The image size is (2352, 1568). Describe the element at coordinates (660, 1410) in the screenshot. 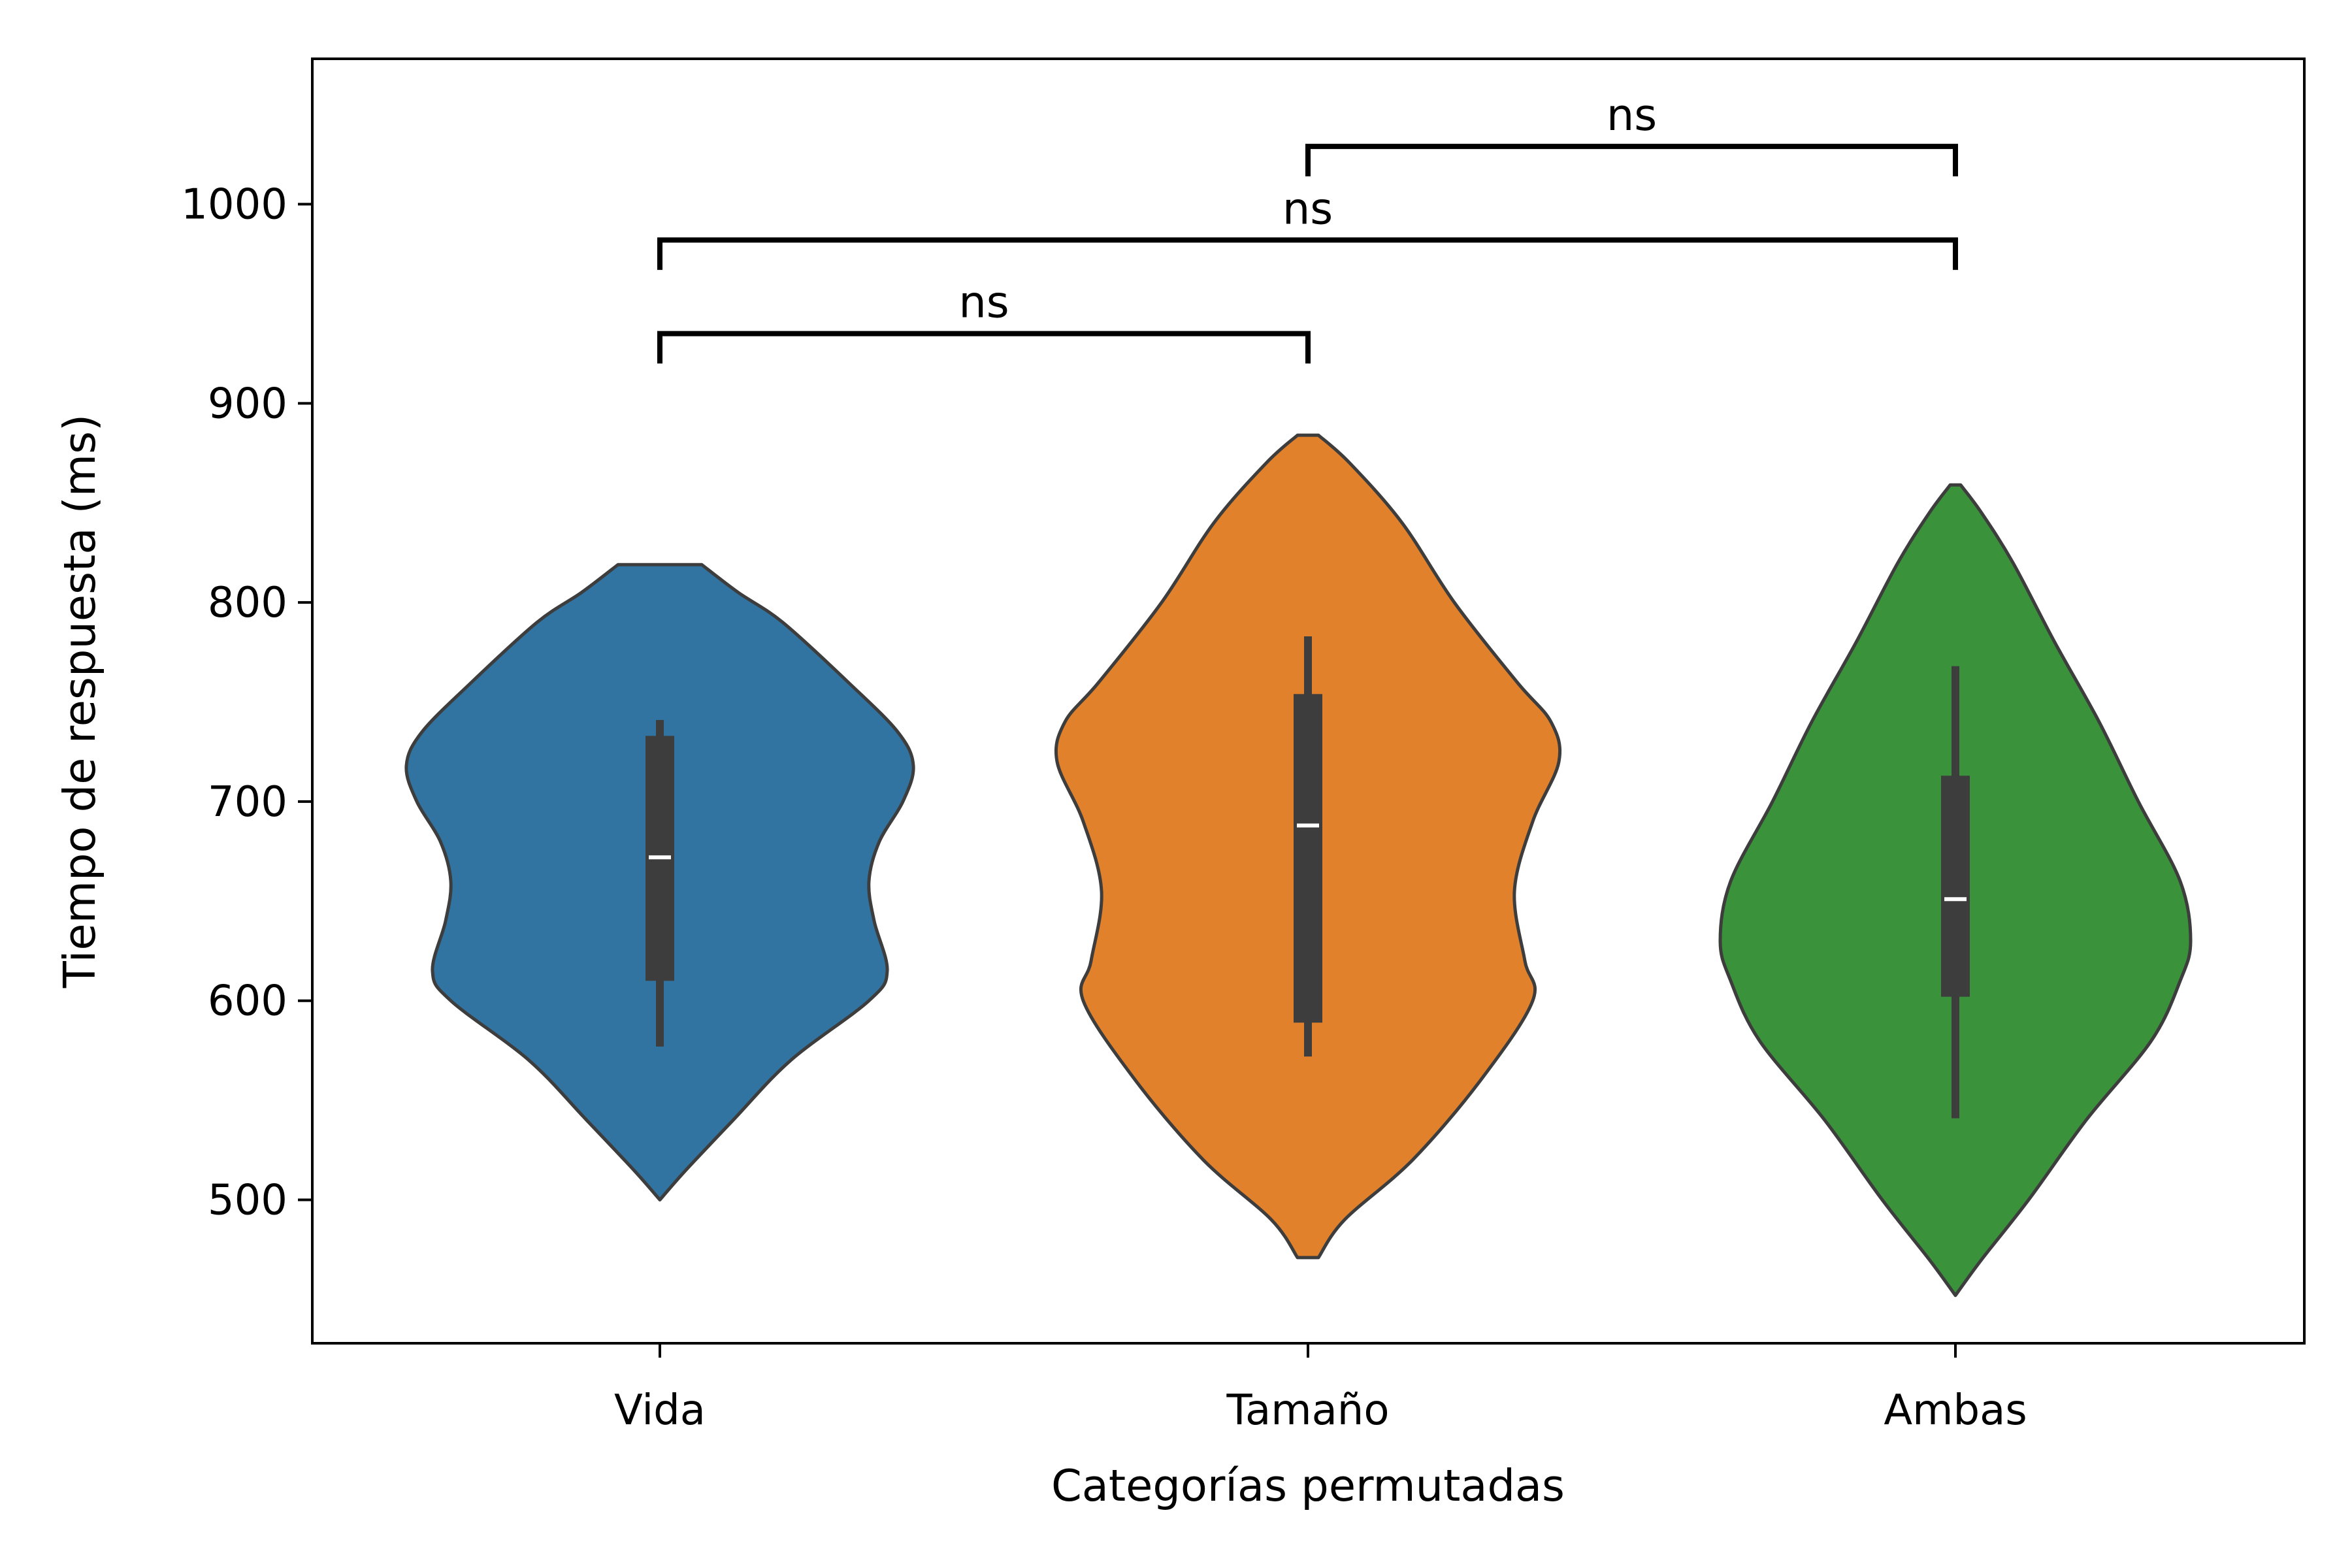

I see `x-tick-label-vida: Vida` at that location.